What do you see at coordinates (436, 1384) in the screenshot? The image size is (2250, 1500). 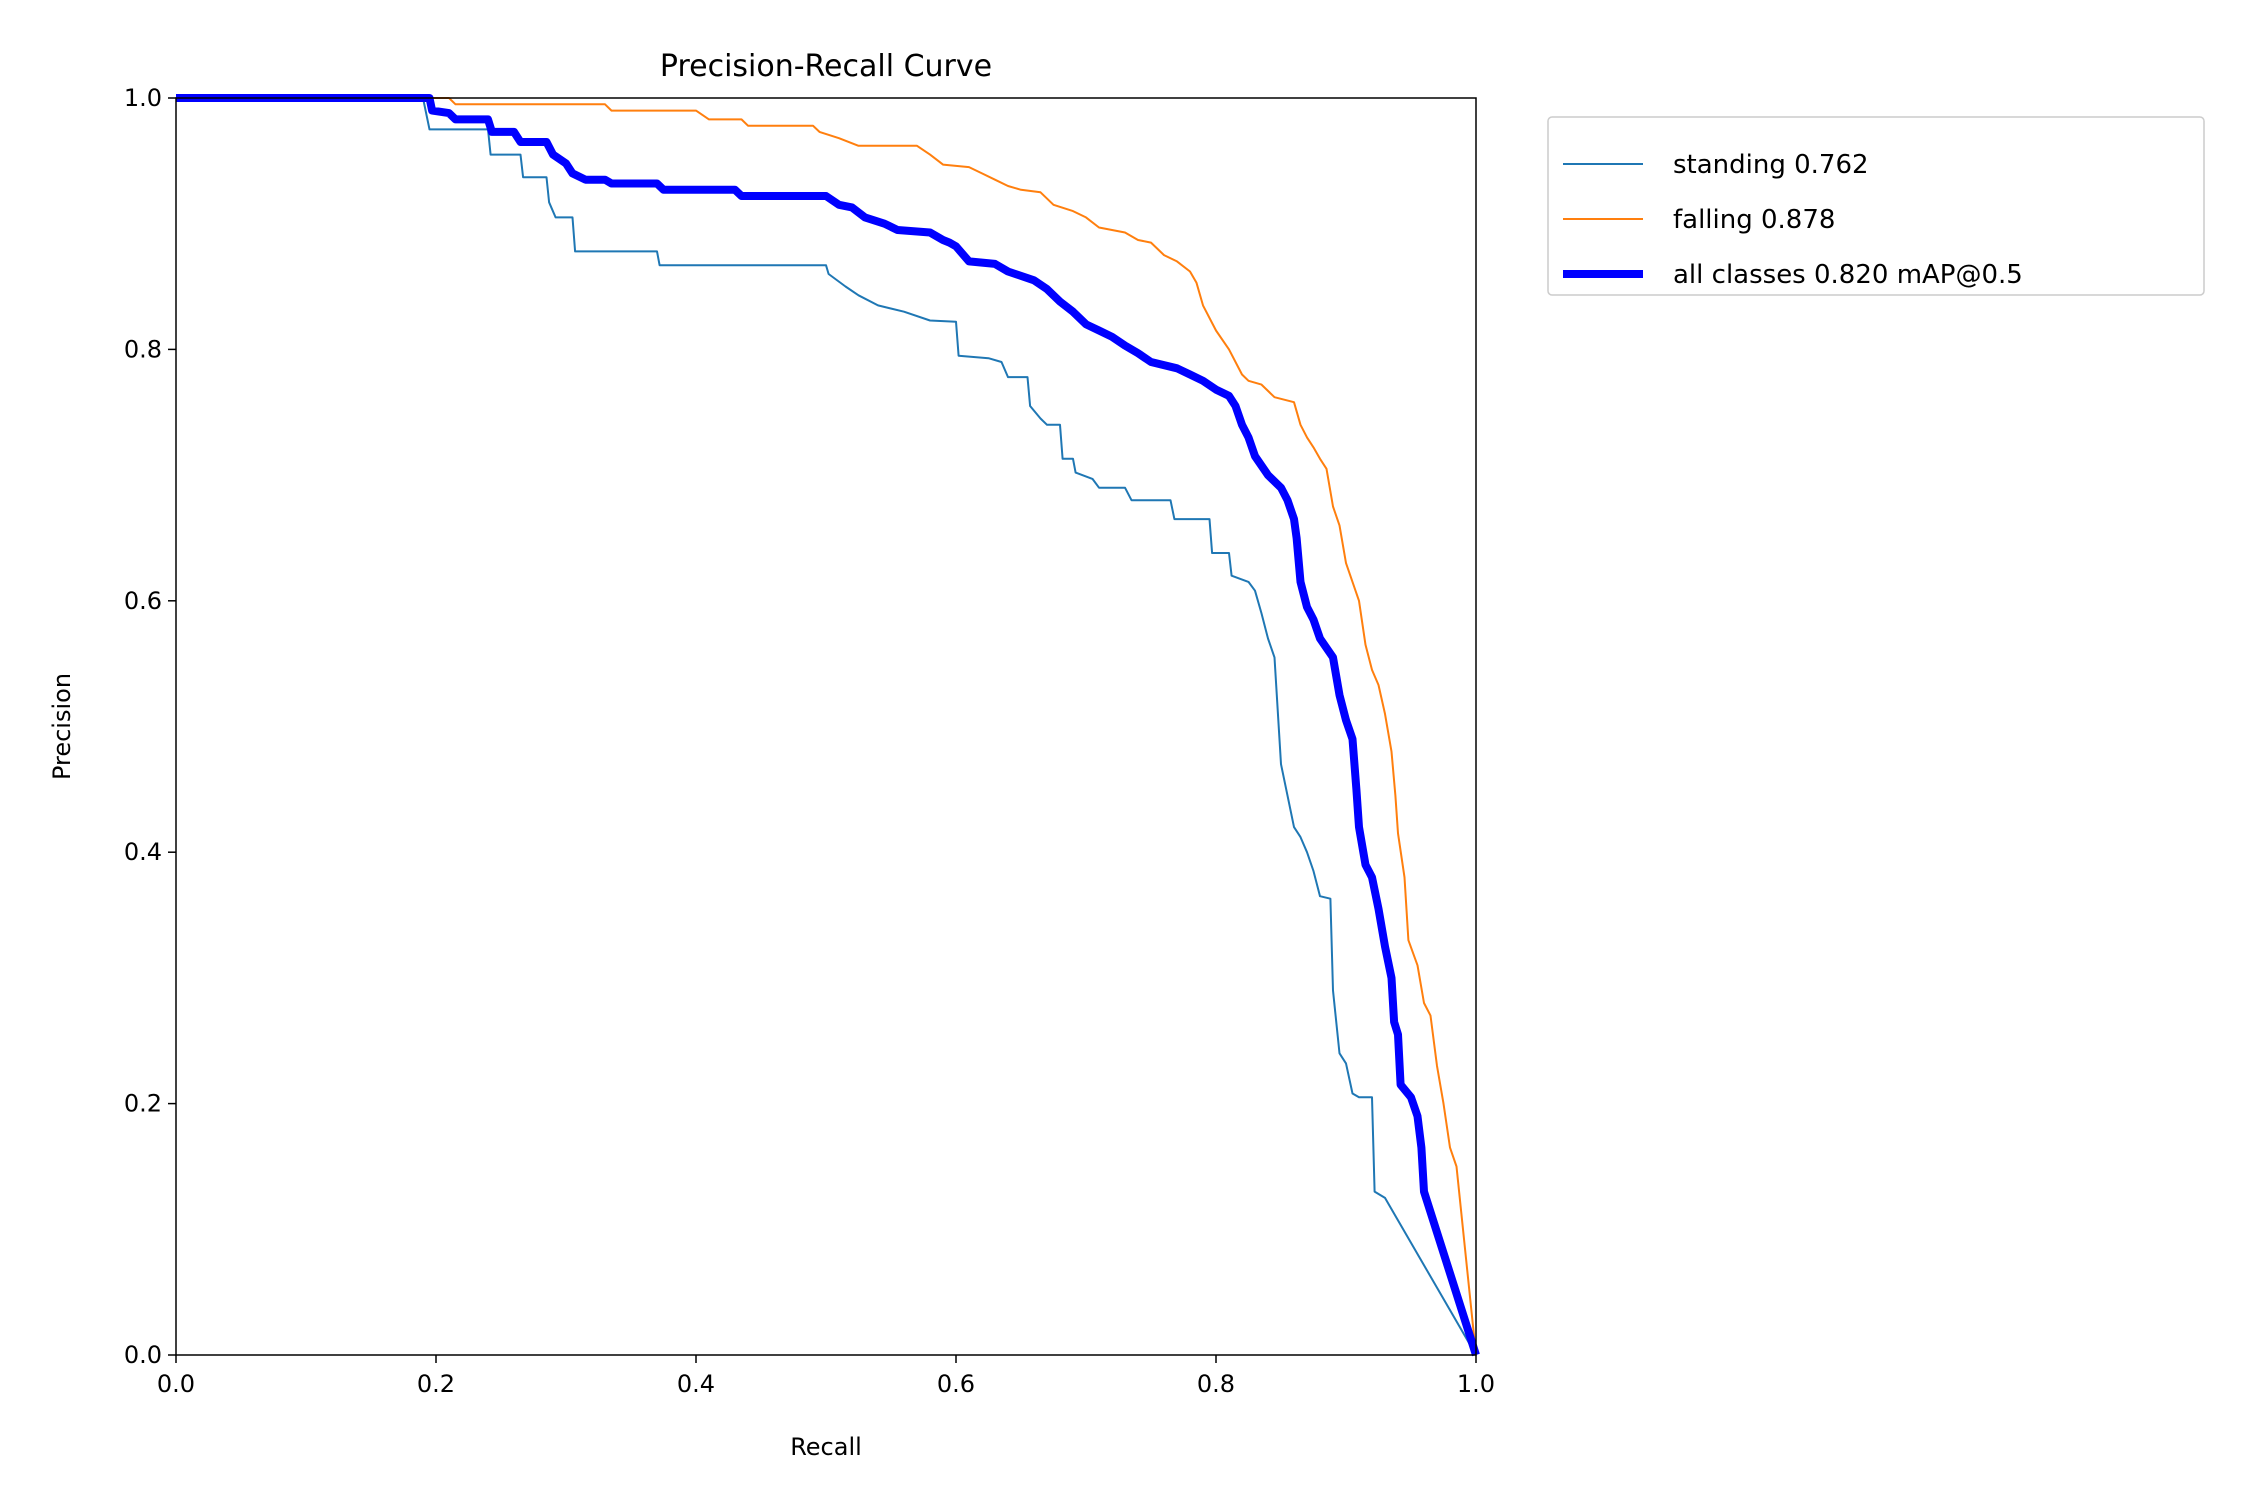 I see `x-tick-label: 0.2` at bounding box center [436, 1384].